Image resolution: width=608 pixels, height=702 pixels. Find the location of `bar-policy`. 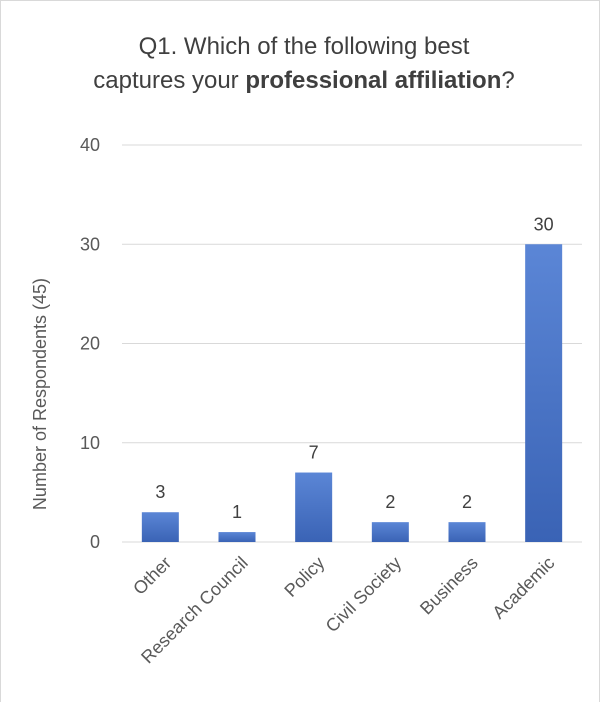

bar-policy is located at coordinates (314, 507).